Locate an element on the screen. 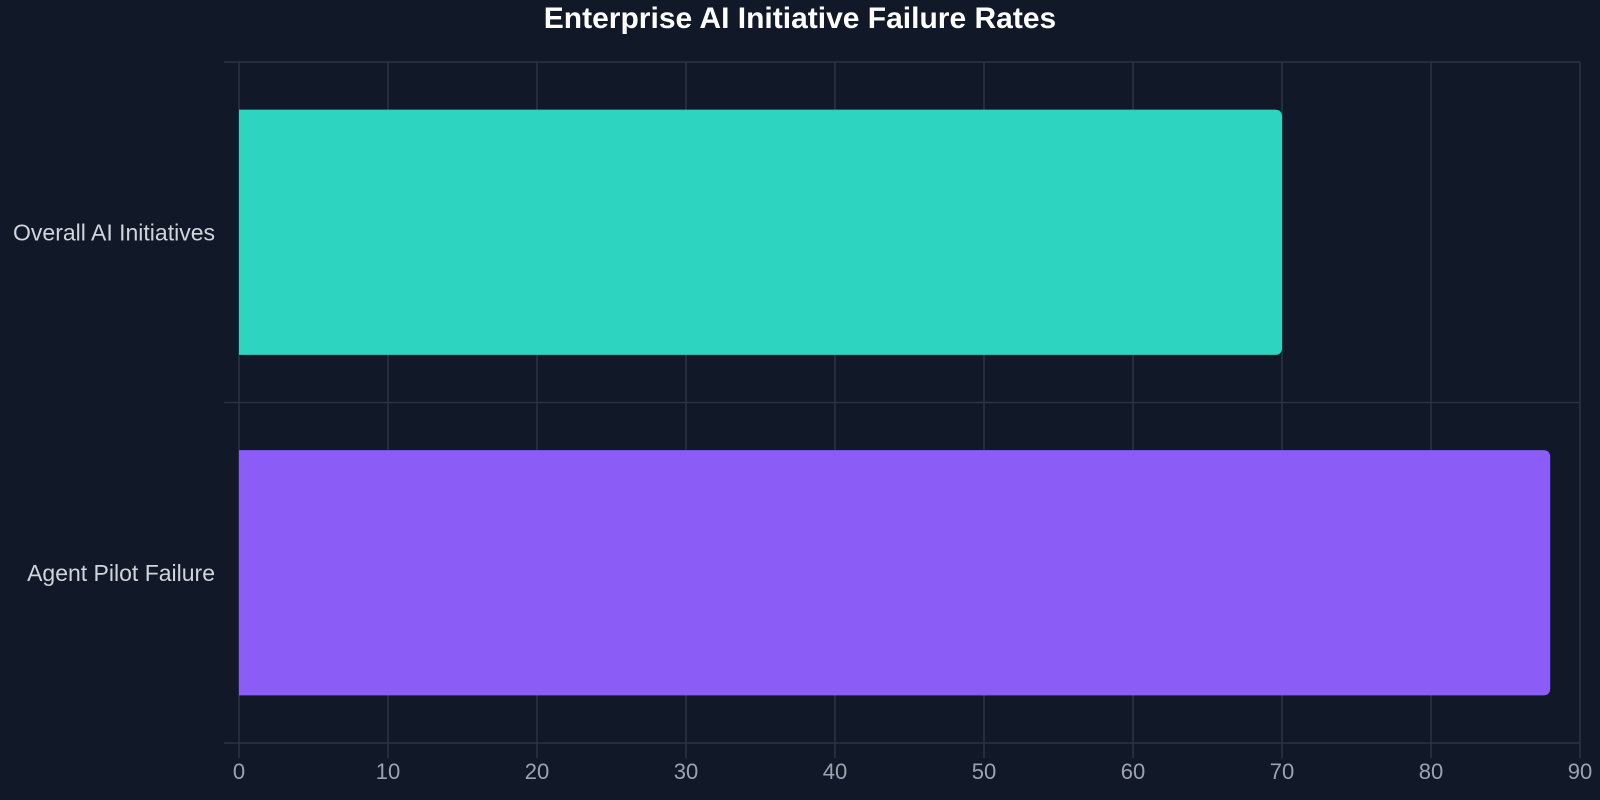  x-tick-label: 50 is located at coordinates (984, 771).